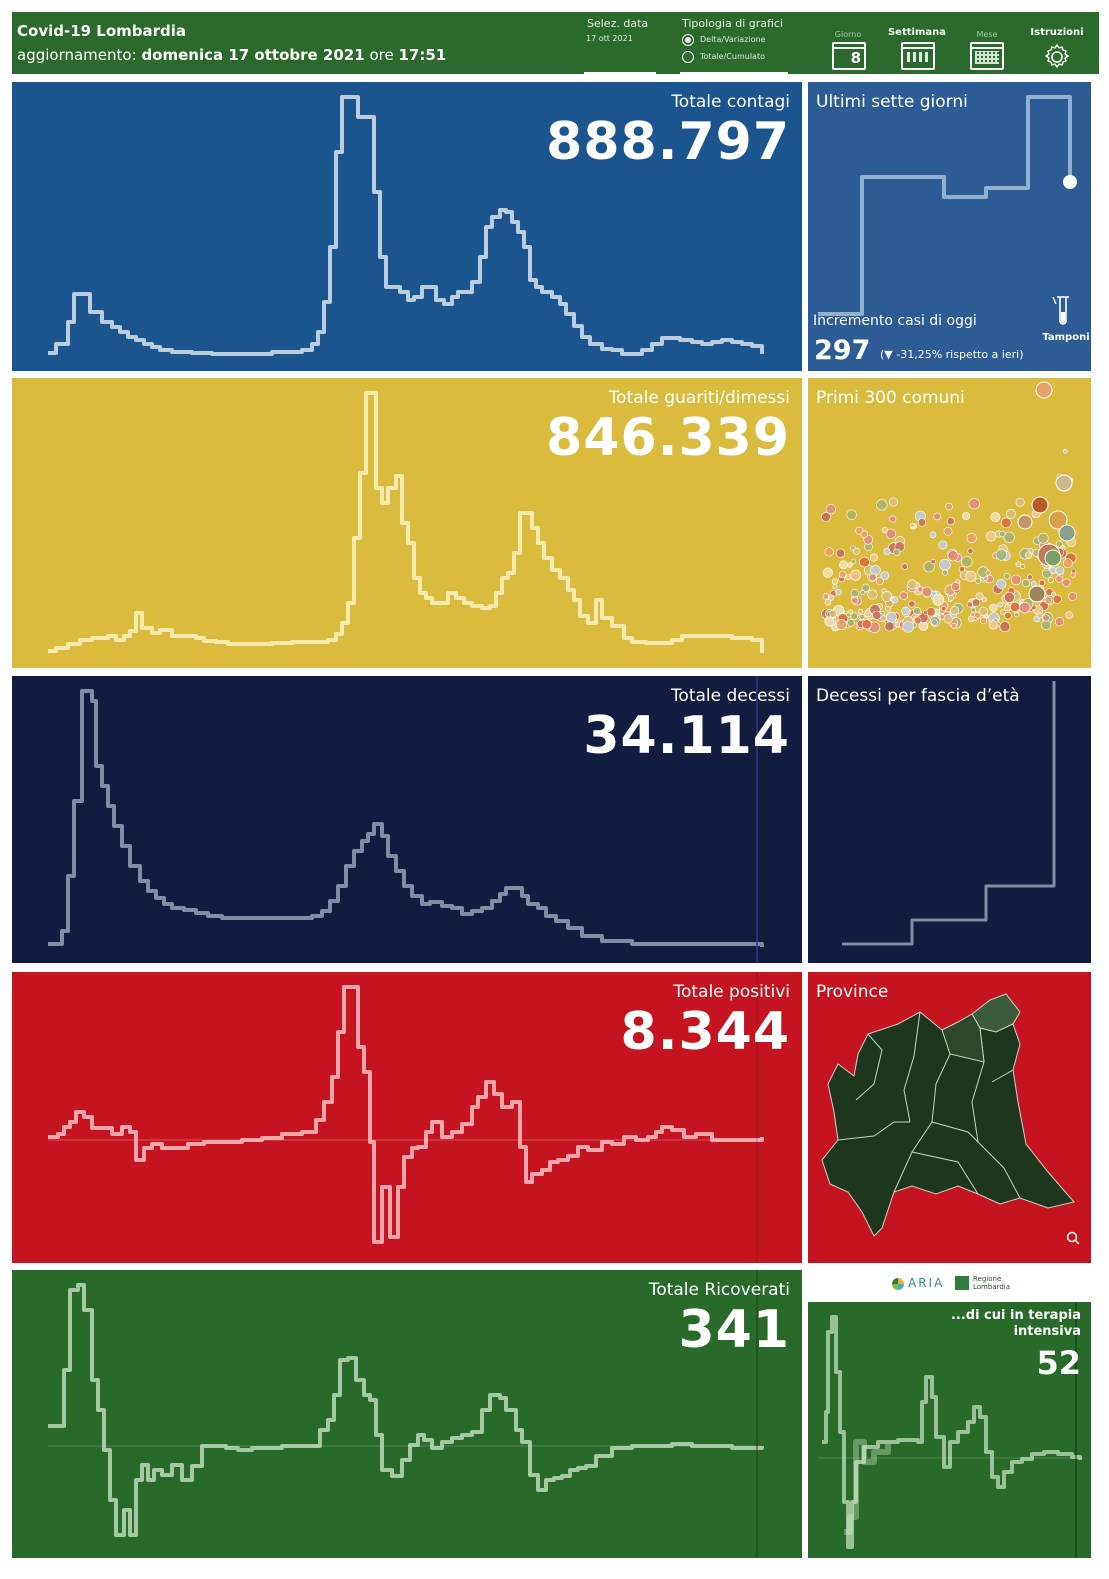 This screenshot has width=1109, height=1579. Describe the element at coordinates (734, 57) in the screenshot. I see `chart-type-option-cumulato: Totale/Cumulato` at that location.